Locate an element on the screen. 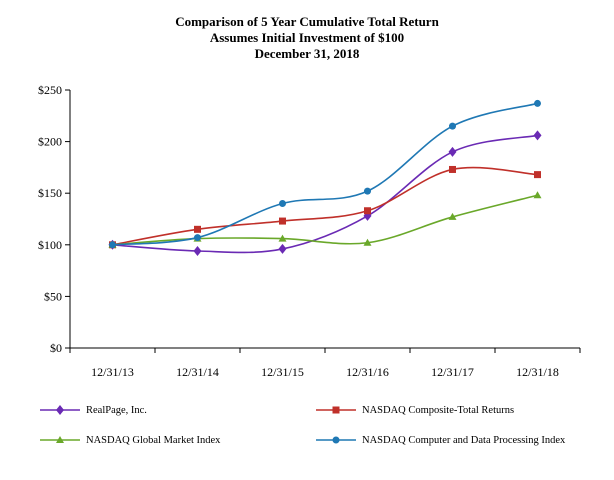 This screenshot has height=480, width=614. chart-subtitle: Assumes Initial Investment of $100 is located at coordinates (307, 37).